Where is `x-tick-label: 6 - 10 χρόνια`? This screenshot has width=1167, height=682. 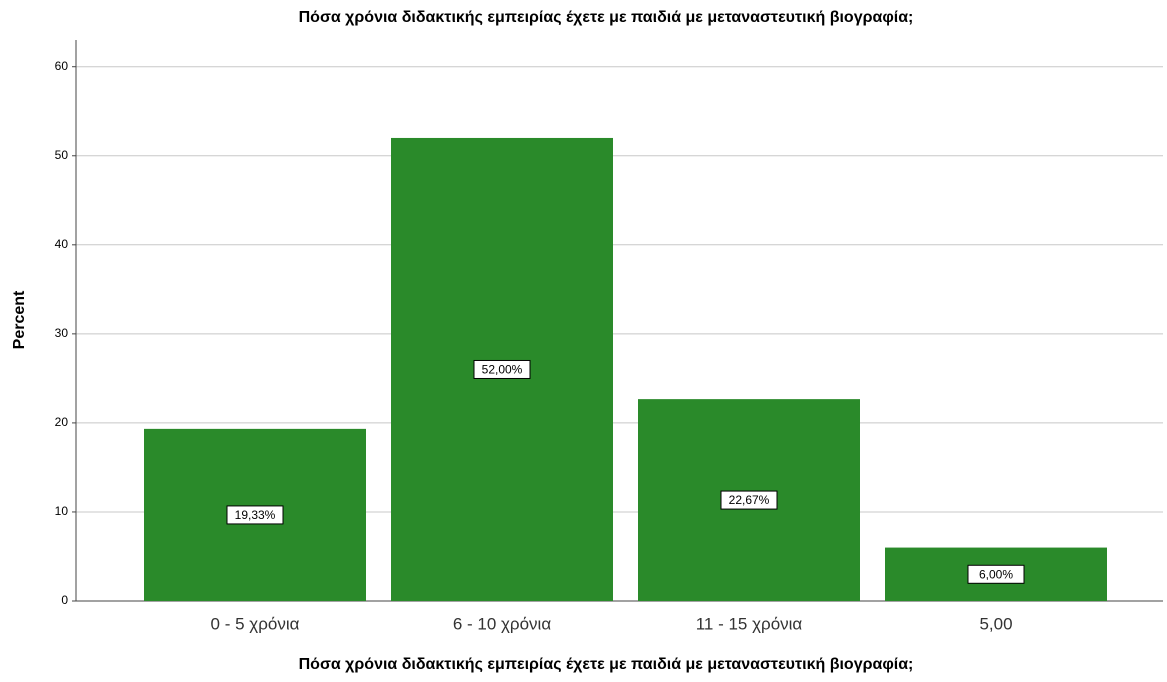 x-tick-label: 6 - 10 χρόνια is located at coordinates (502, 623).